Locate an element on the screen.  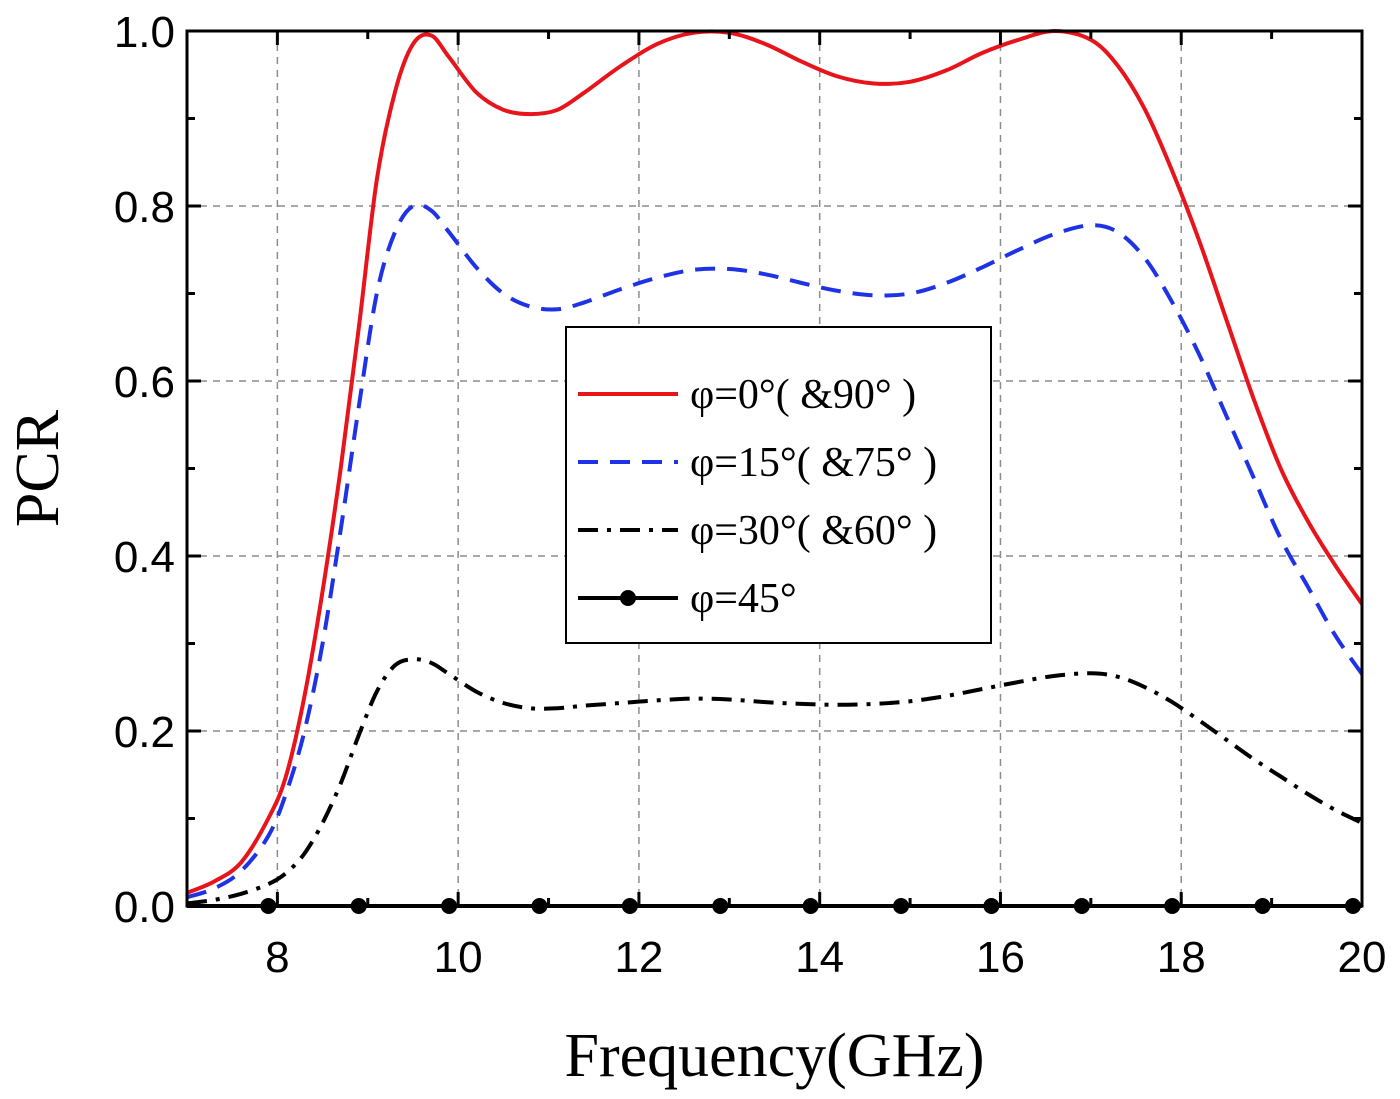
x-tick-label: 16 is located at coordinates (1000, 957).